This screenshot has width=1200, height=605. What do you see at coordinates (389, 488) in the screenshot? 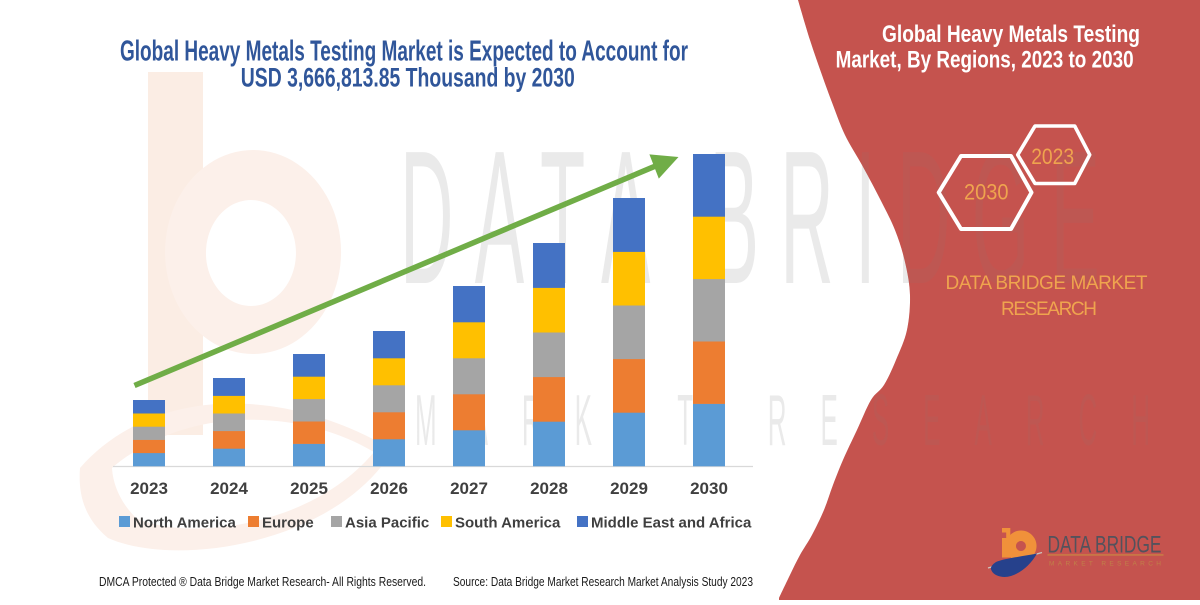
I see `svg-text: 2026` at bounding box center [389, 488].